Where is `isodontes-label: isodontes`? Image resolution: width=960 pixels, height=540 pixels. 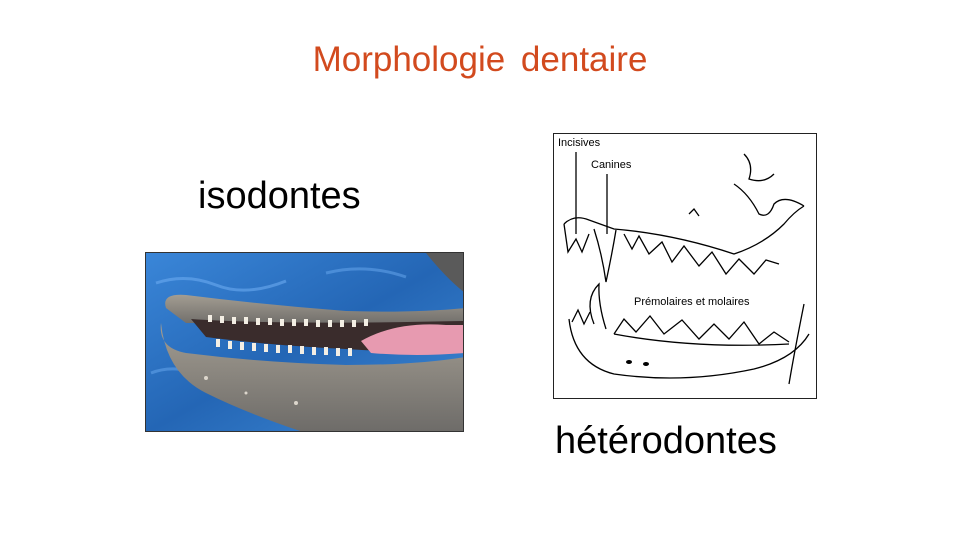
isodontes-label: isodontes is located at coordinates (279, 196).